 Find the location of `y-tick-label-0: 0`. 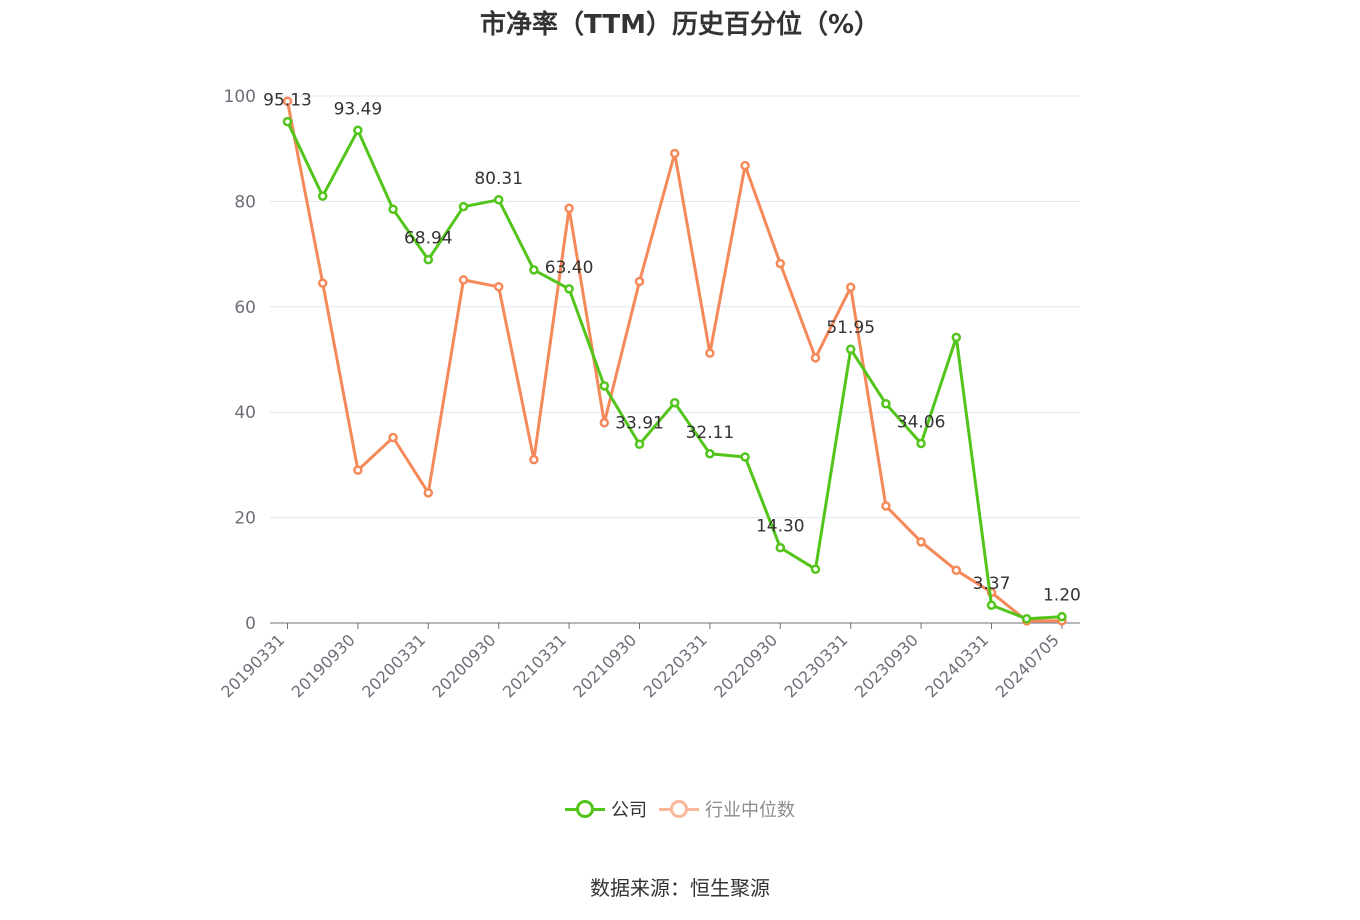

y-tick-label-0: 0 is located at coordinates (250, 624).